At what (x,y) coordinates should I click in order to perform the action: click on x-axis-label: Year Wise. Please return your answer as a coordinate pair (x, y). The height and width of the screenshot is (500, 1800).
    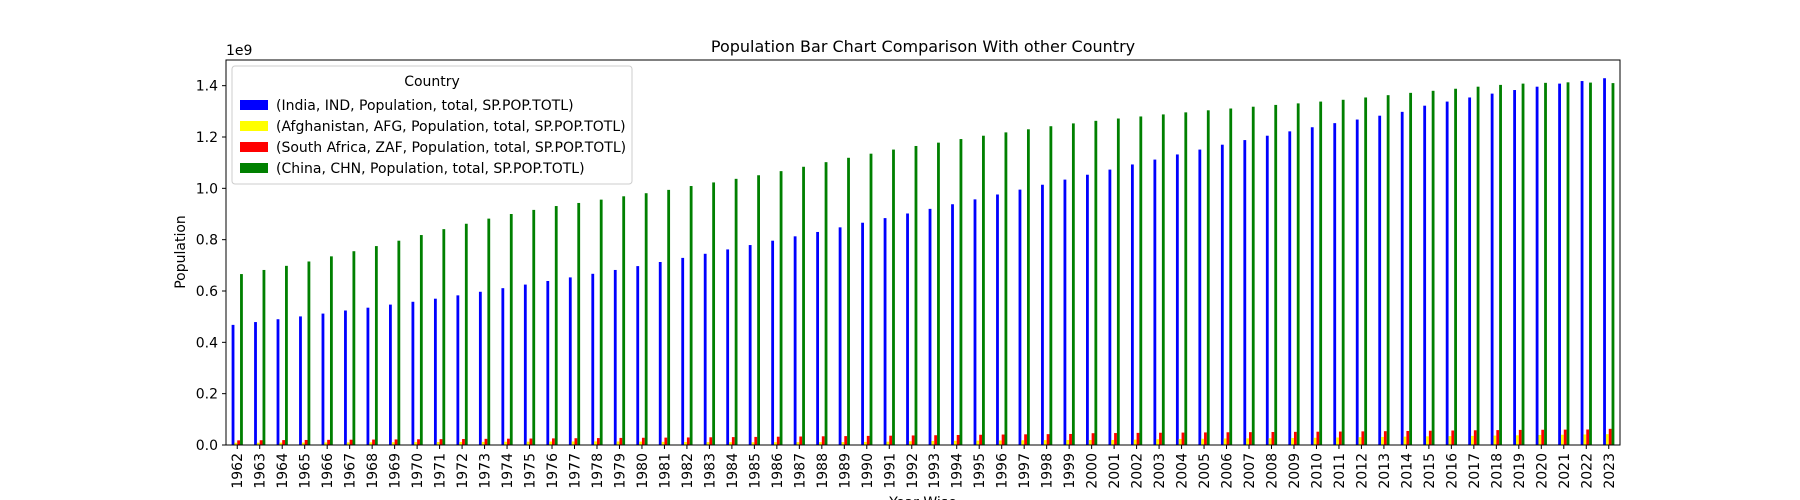
    Looking at the image, I should click on (922, 497).